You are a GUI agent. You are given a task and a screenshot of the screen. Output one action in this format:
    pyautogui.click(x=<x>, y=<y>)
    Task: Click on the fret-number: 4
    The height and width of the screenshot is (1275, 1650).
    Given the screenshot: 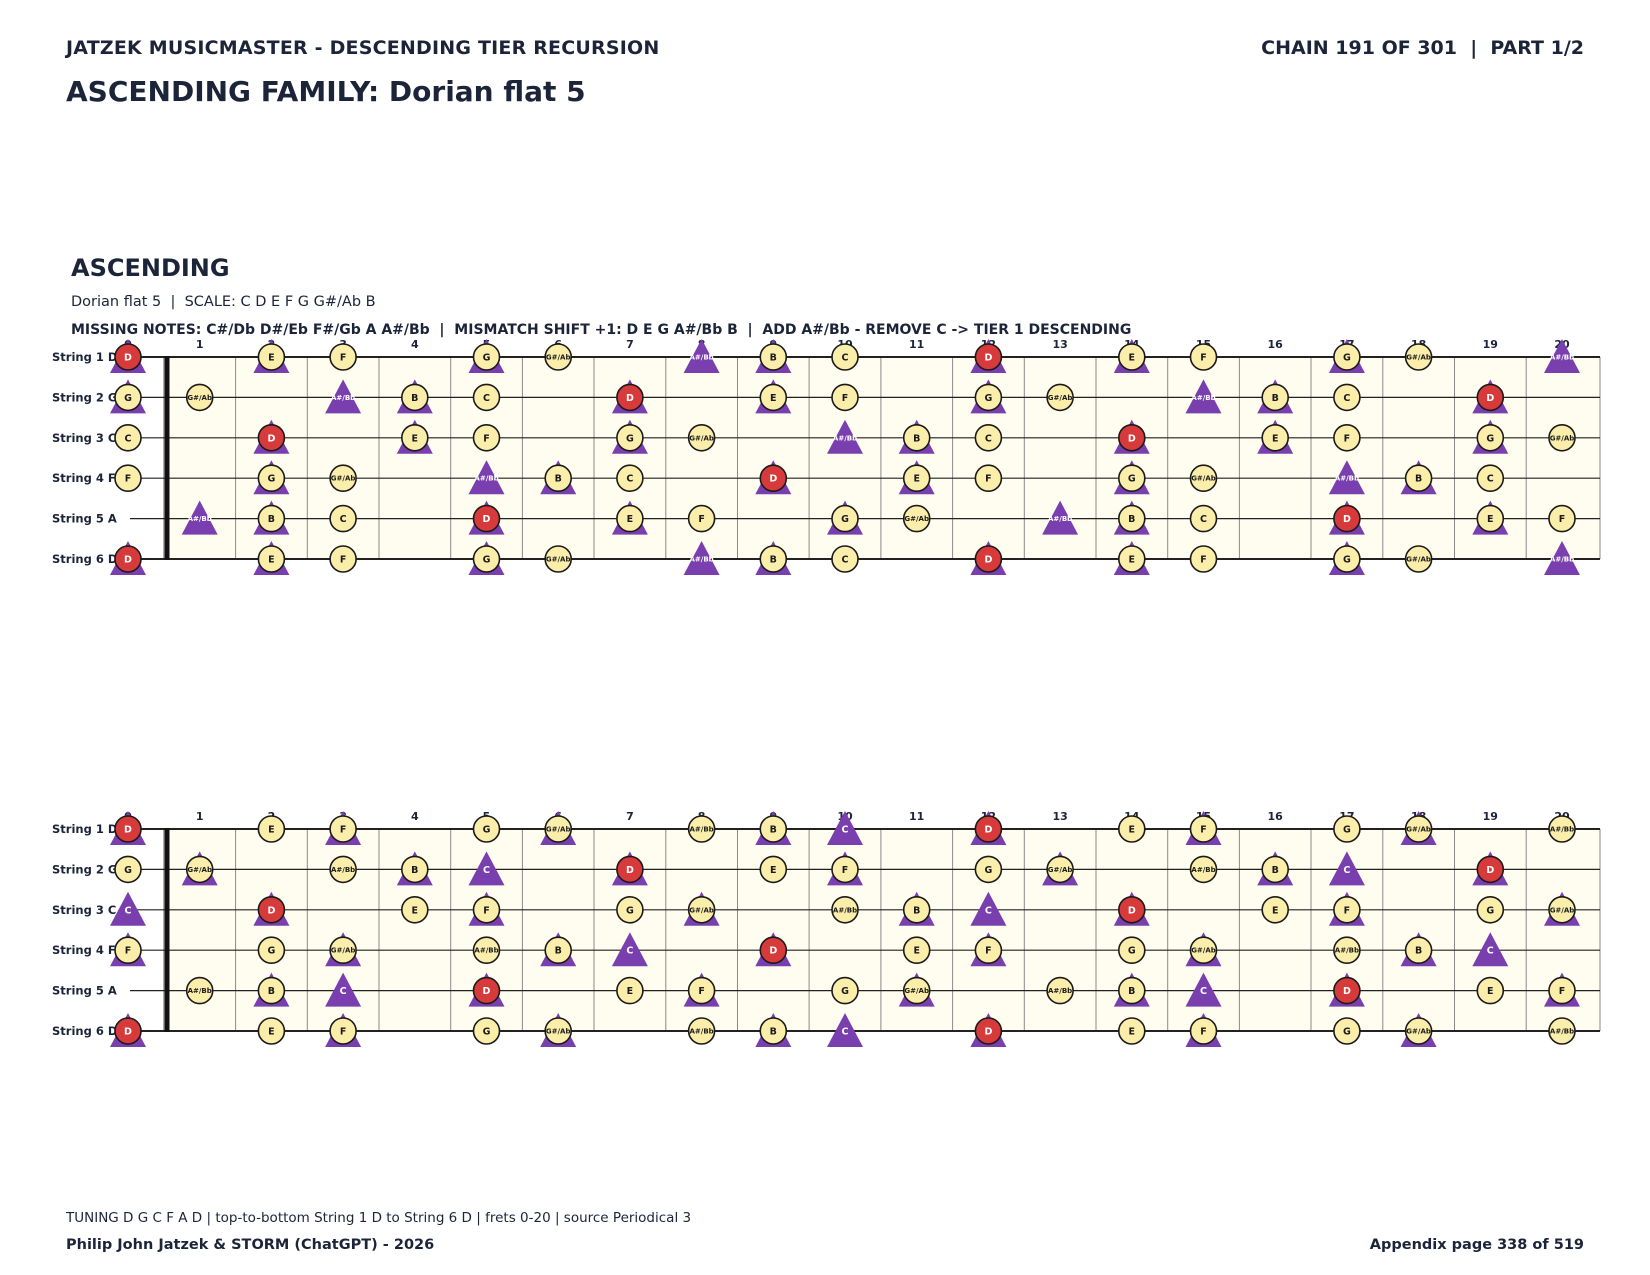 What is the action you would take?
    pyautogui.click(x=415, y=344)
    